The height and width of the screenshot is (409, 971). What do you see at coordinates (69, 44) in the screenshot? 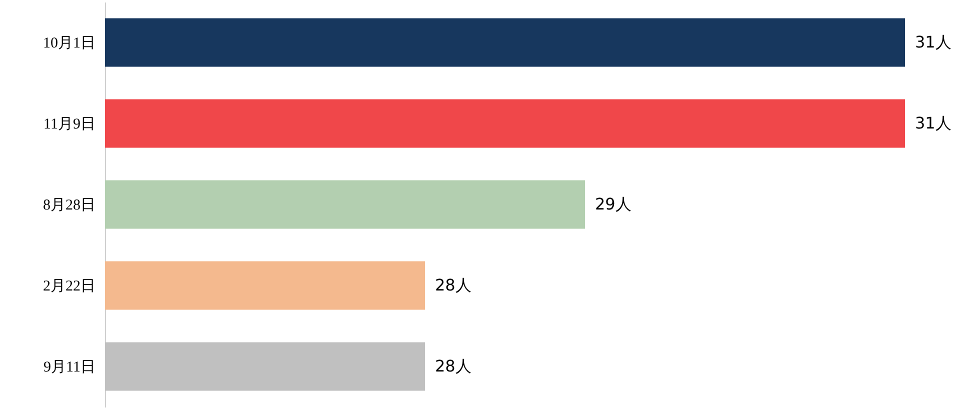
I see `y-tick-label: 10月1日` at bounding box center [69, 44].